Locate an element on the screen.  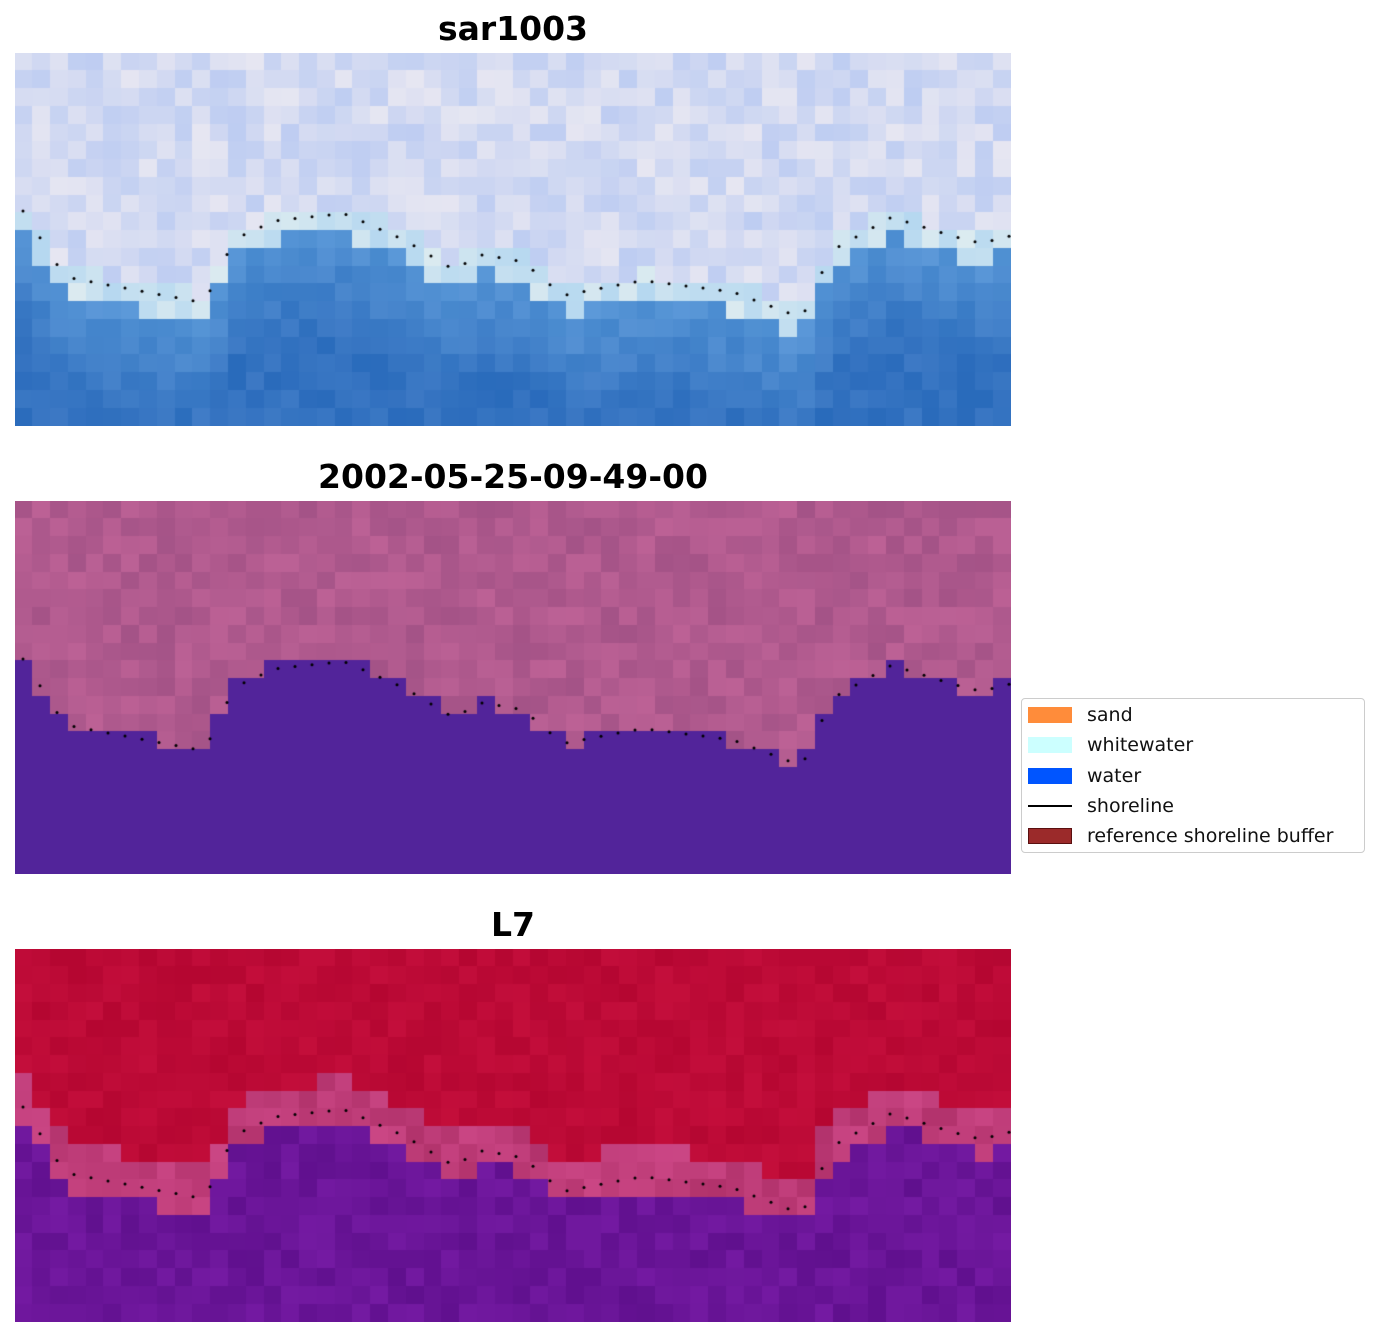
panel-title-rgb: sar1003 is located at coordinates (513, 28).